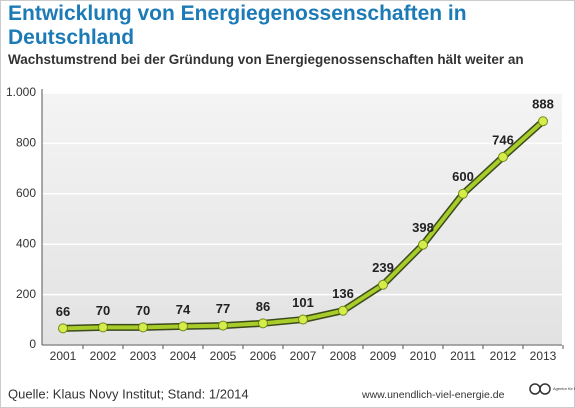 This screenshot has height=408, width=575. Describe the element at coordinates (32, 344) in the screenshot. I see `y-tick-label: 0` at that location.